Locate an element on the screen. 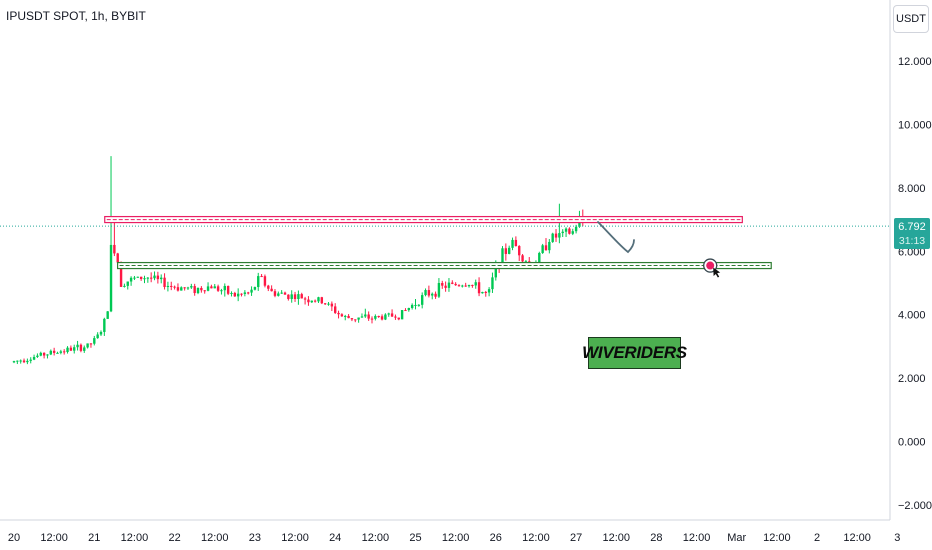  currency-button: USDT is located at coordinates (911, 19).